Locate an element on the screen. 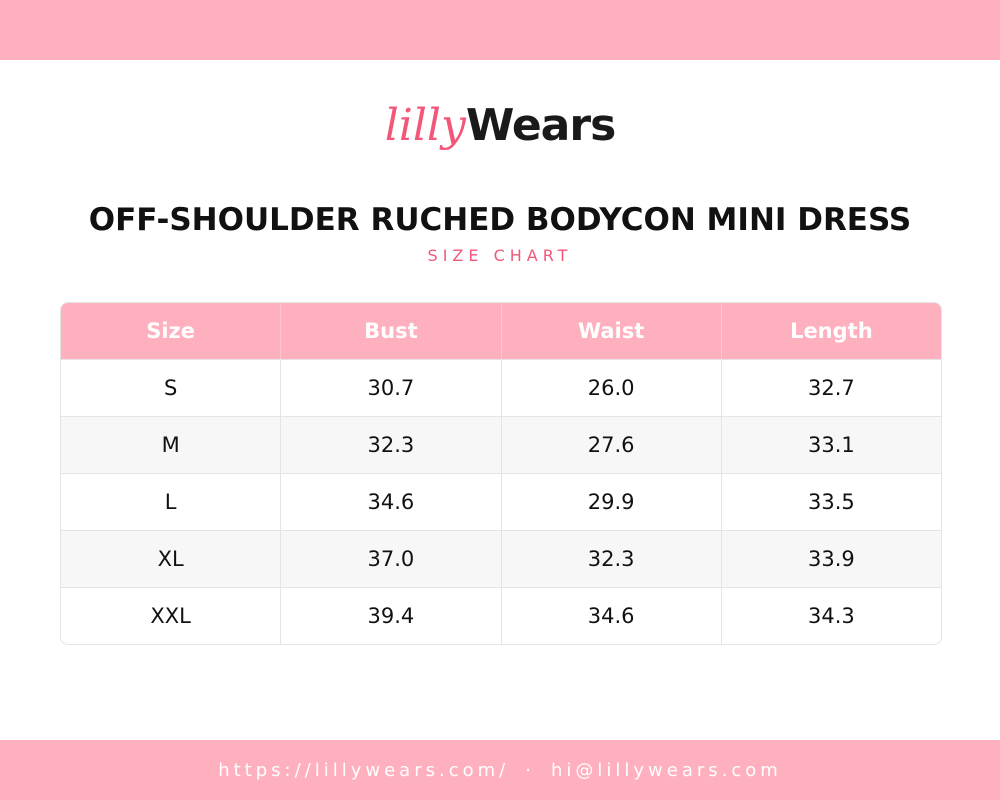 The height and width of the screenshot is (800, 1000). table-cell: XL is located at coordinates (170, 559).